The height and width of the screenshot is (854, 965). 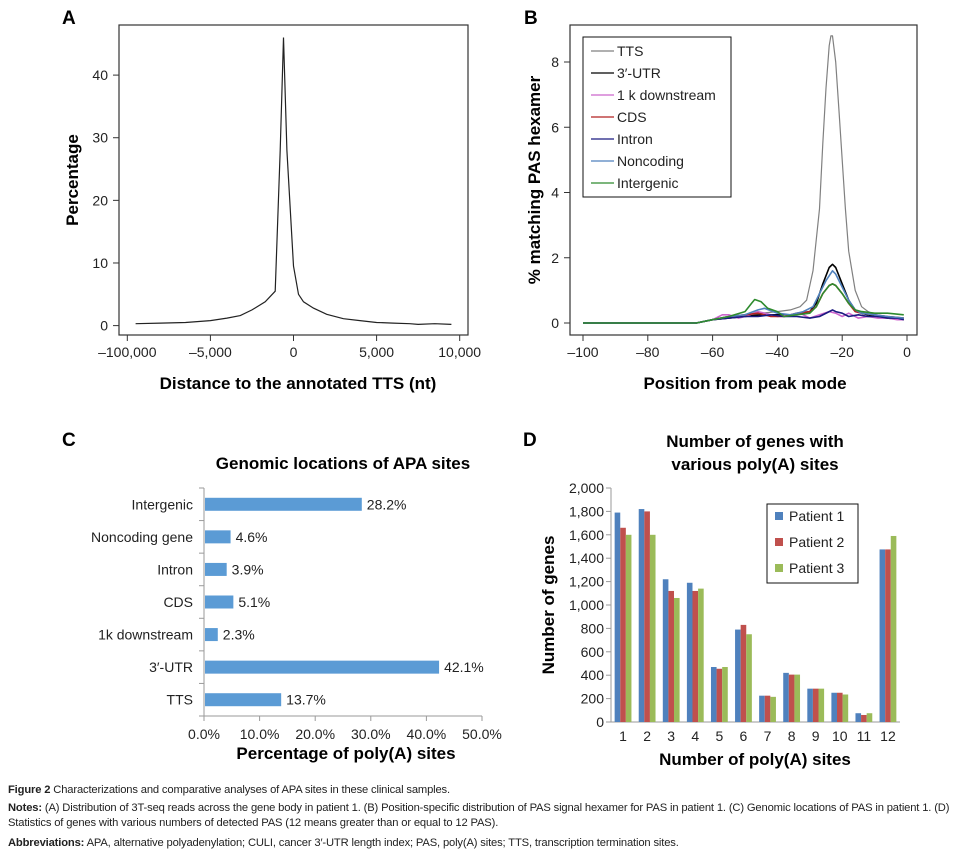 What do you see at coordinates (162, 504) in the screenshot?
I see `panel-c-category-label: Intergenic` at bounding box center [162, 504].